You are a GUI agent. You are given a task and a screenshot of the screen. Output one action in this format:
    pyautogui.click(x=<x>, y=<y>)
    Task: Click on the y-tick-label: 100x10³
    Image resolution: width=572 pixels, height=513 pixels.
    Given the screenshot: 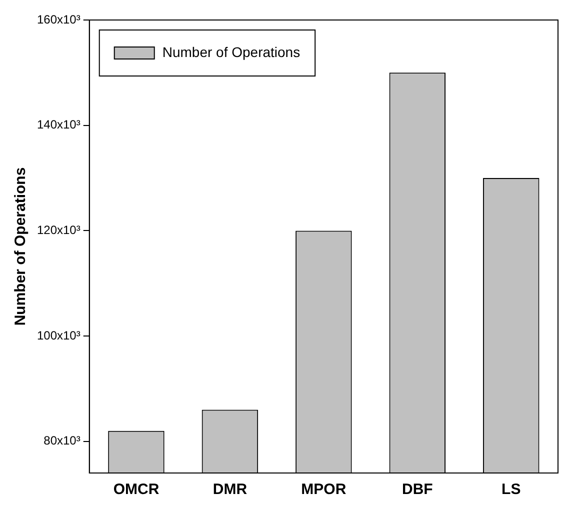 What is the action you would take?
    pyautogui.click(x=58, y=335)
    